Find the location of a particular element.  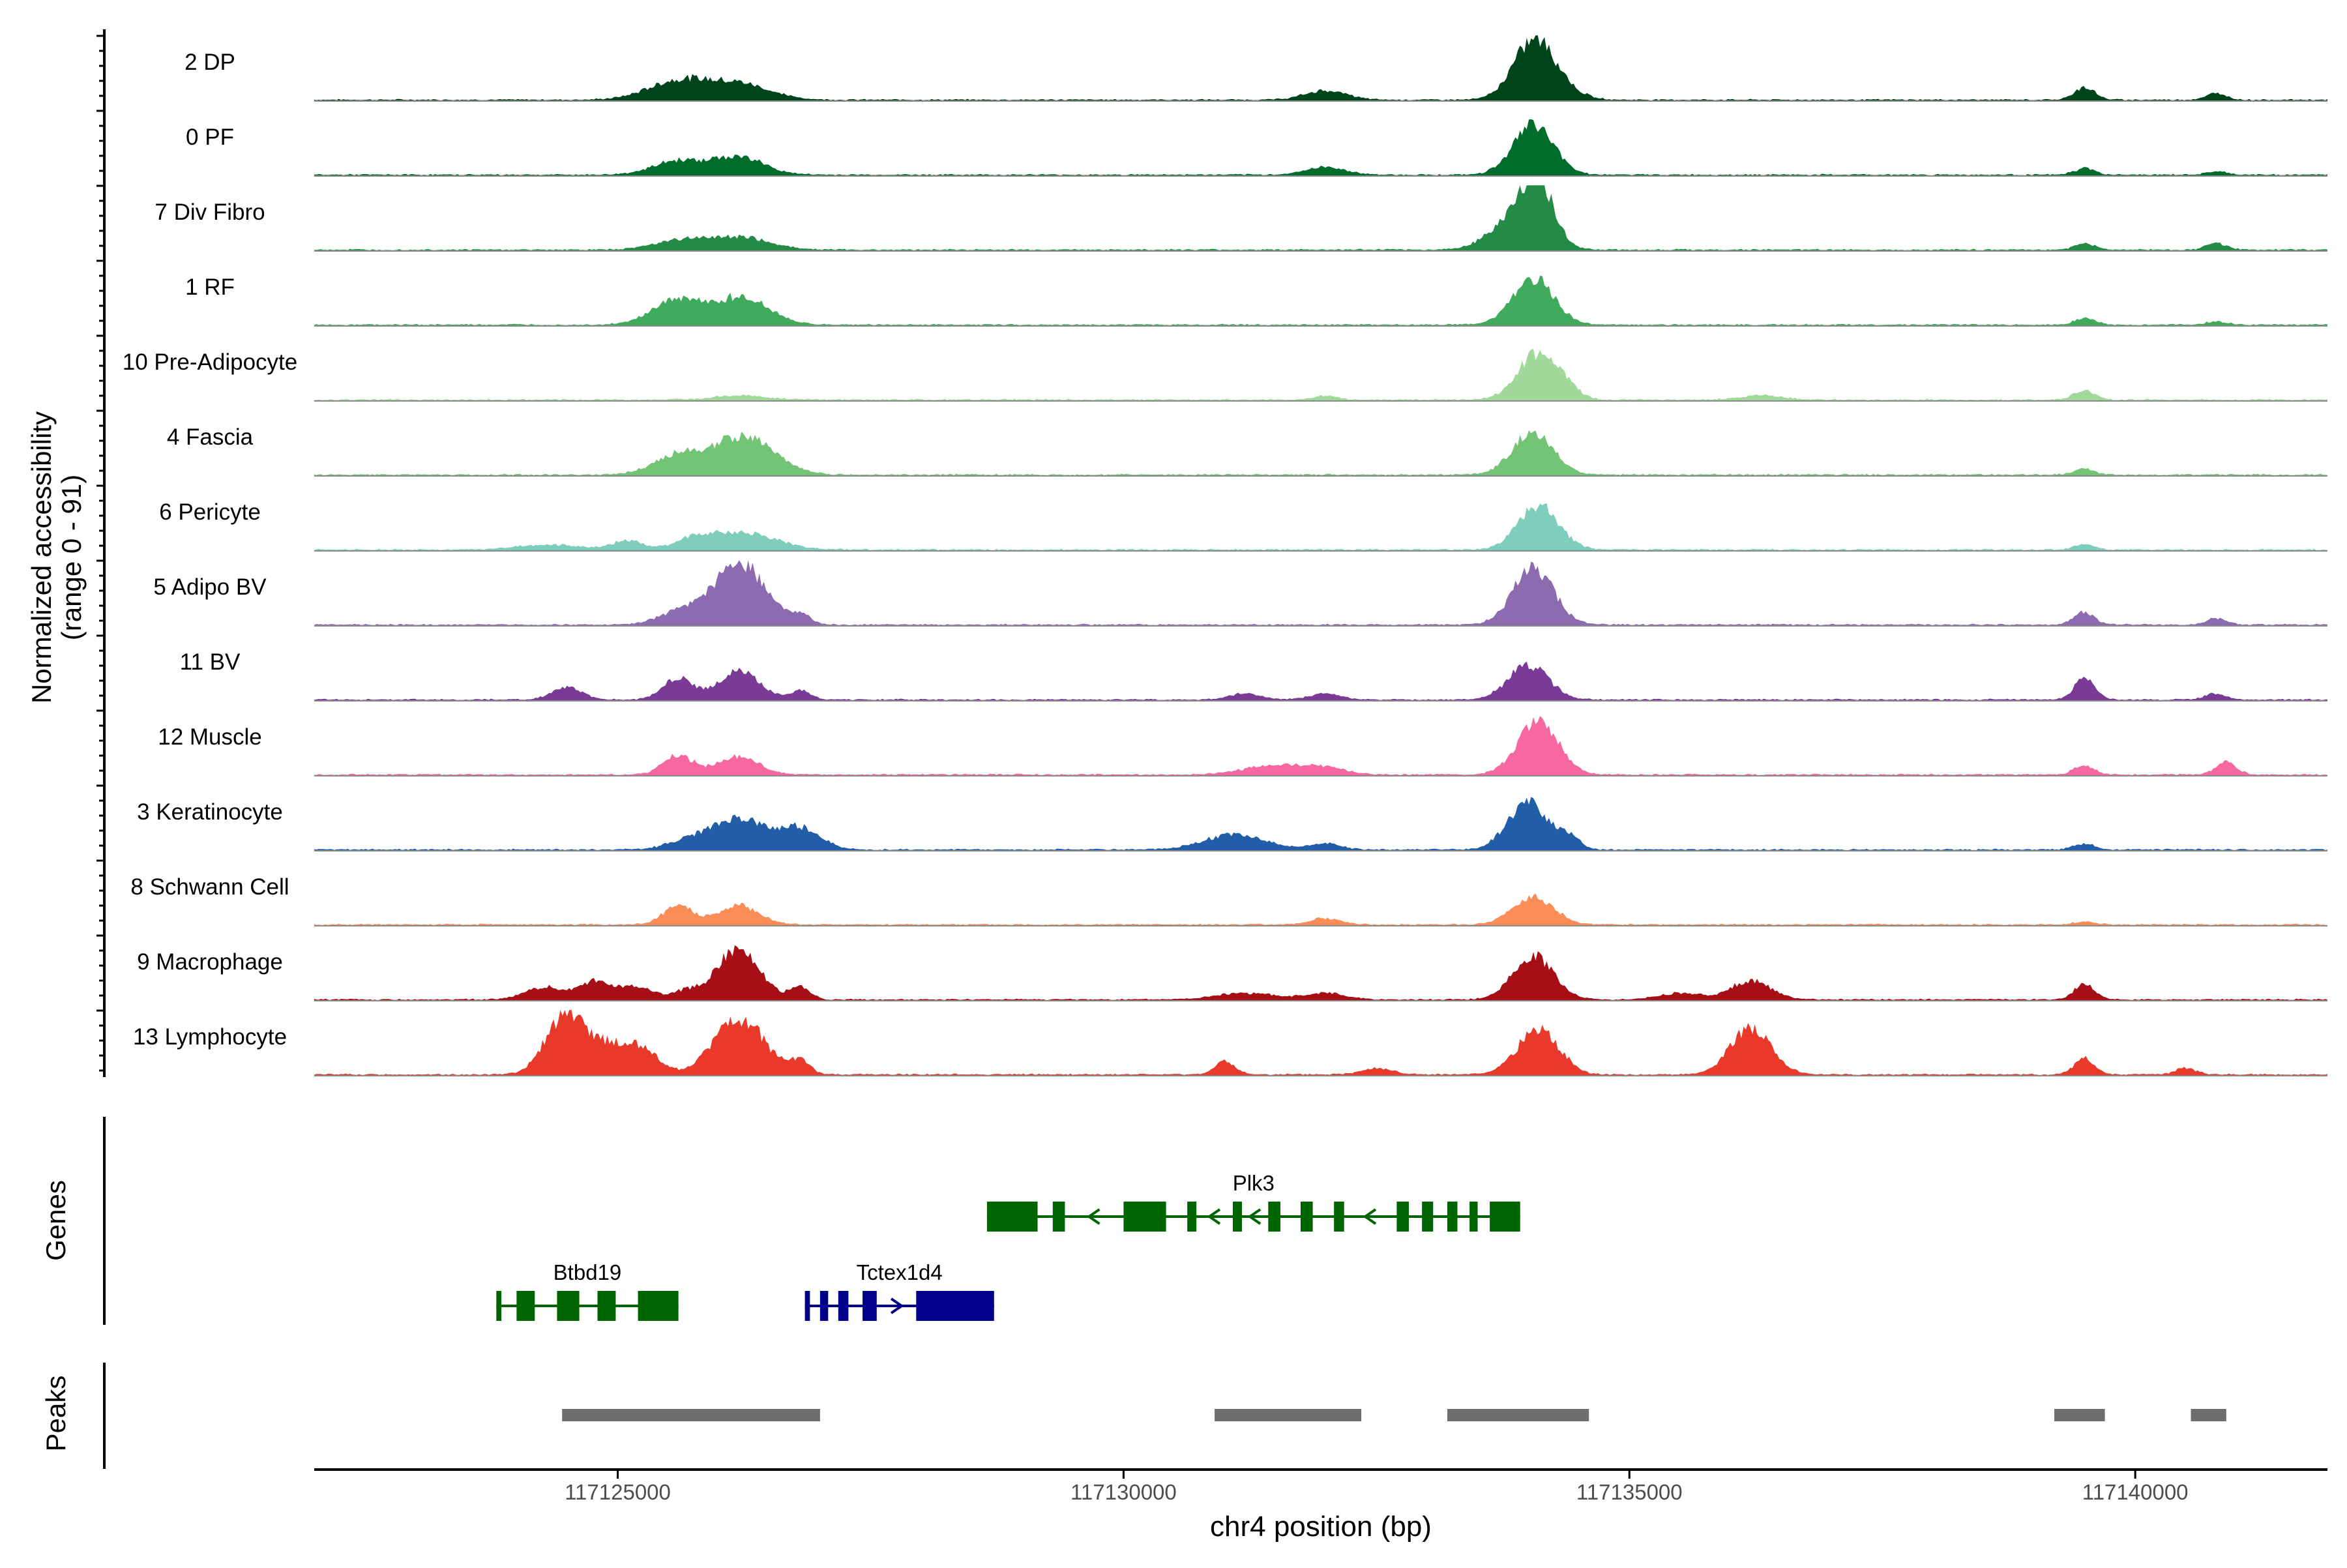

x-tick-label: 117135000 is located at coordinates (1629, 1492).